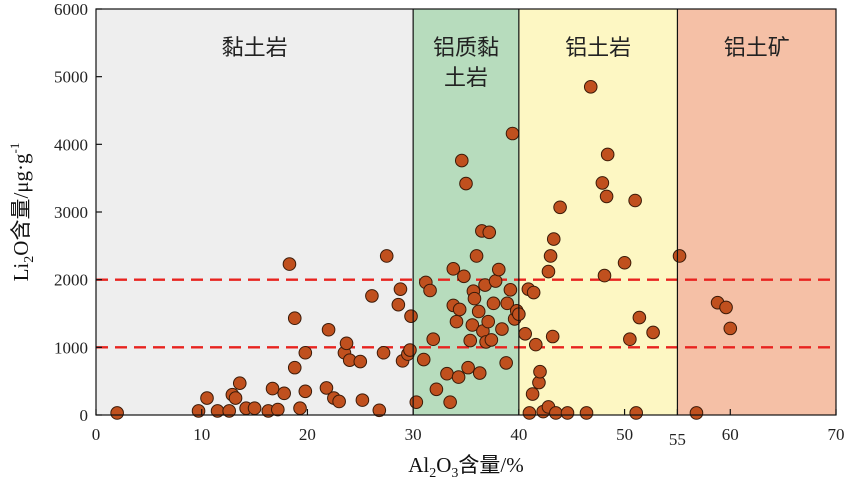 The width and height of the screenshot is (850, 483). I want to click on y-axis: 0 1000 2000 3000 4000 5000 6000, so click(78, 212).